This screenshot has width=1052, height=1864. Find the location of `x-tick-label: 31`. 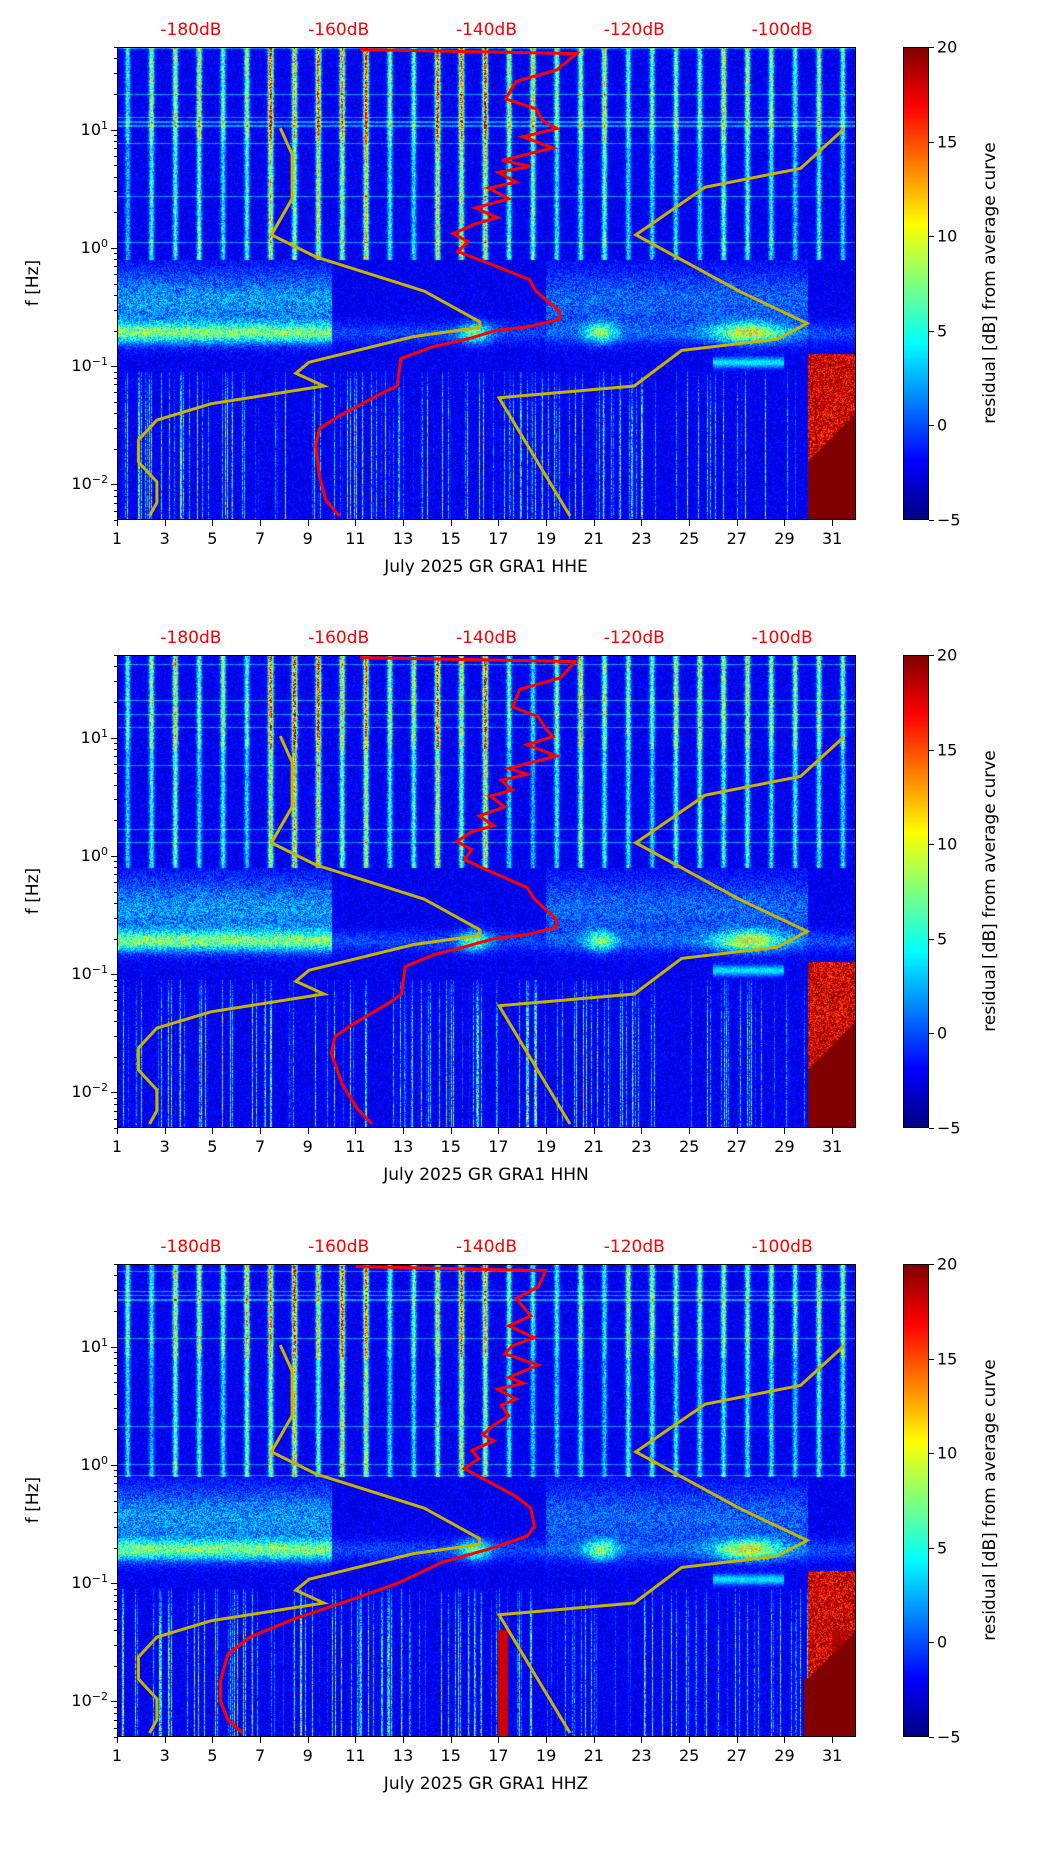

x-tick-label: 31 is located at coordinates (832, 1755).